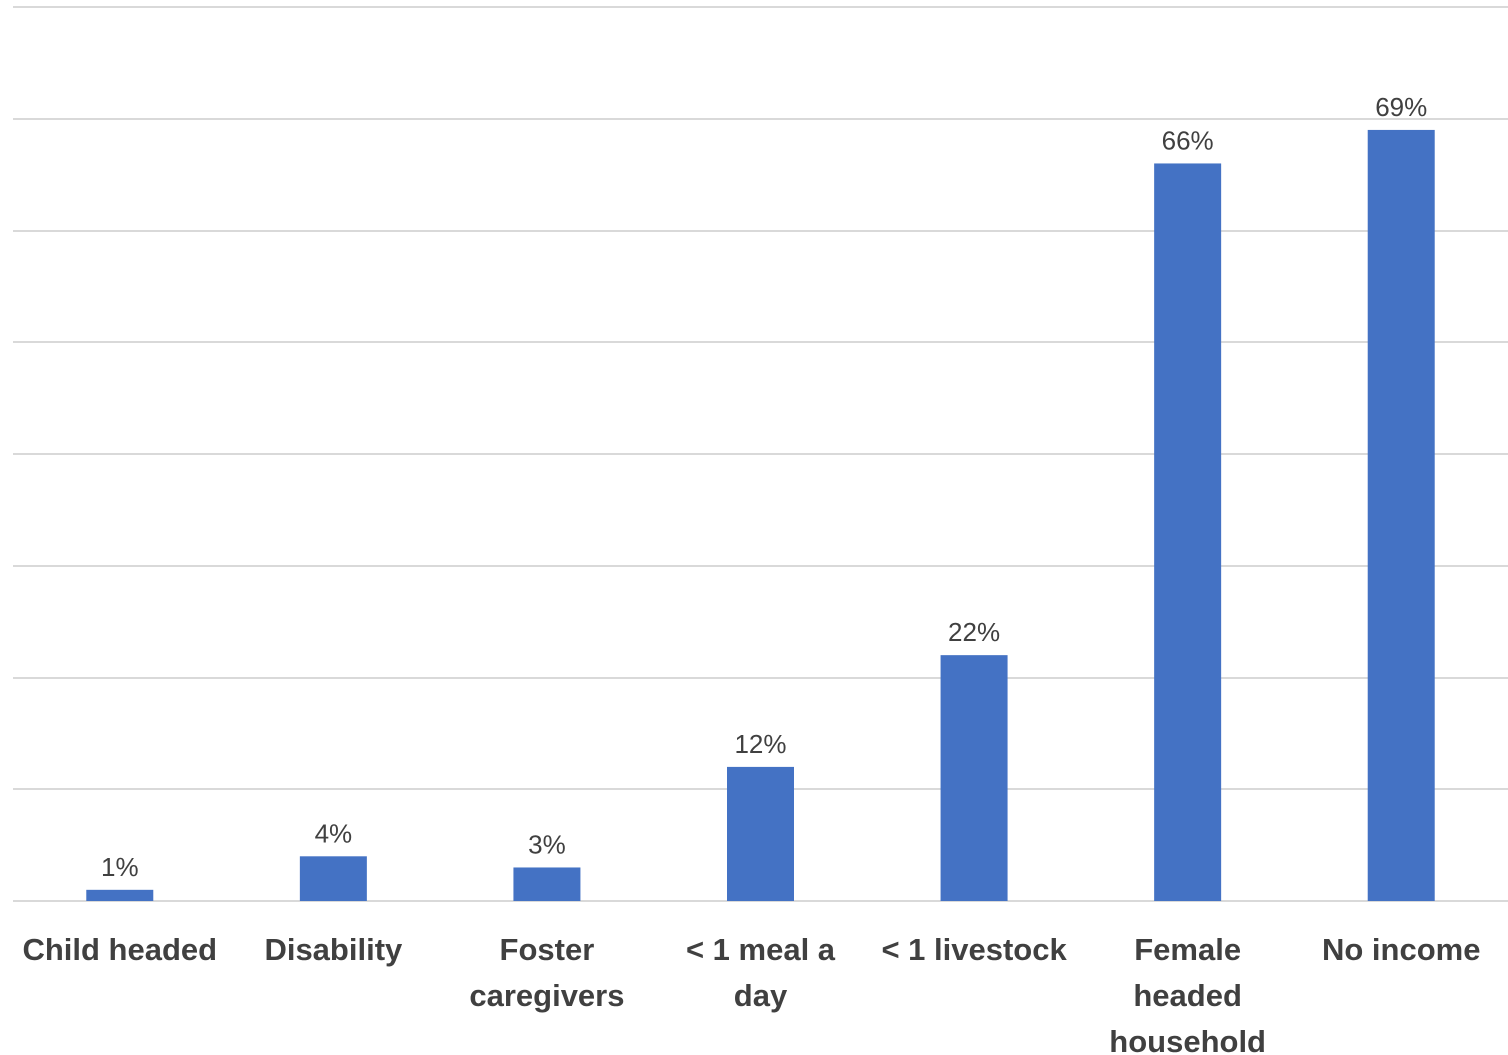 The width and height of the screenshot is (1508, 1055). I want to click on data-label: 12%, so click(760, 744).